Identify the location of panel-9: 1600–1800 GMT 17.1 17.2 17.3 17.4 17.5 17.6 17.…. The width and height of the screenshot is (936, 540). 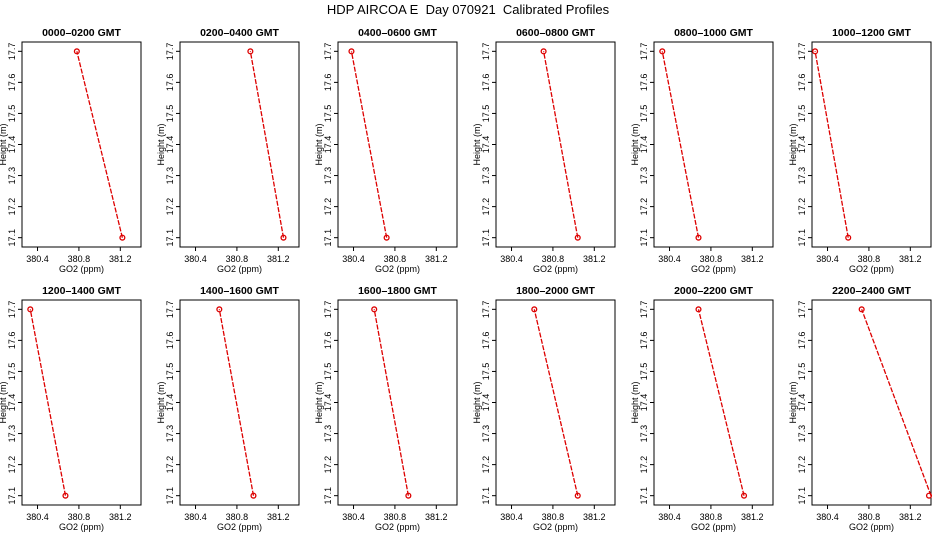
(386, 408).